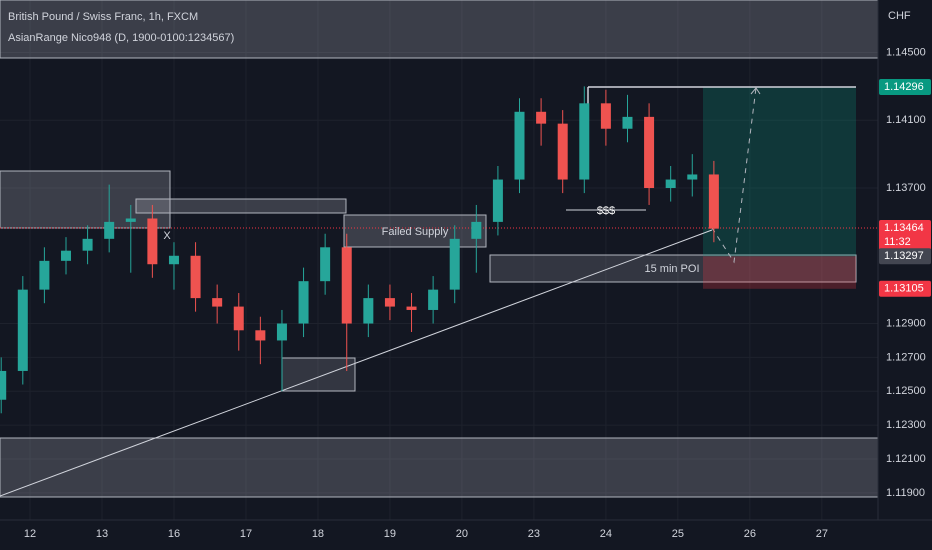 This screenshot has width=932, height=550. I want to click on y-tick-label: 1.12900, so click(906, 323).